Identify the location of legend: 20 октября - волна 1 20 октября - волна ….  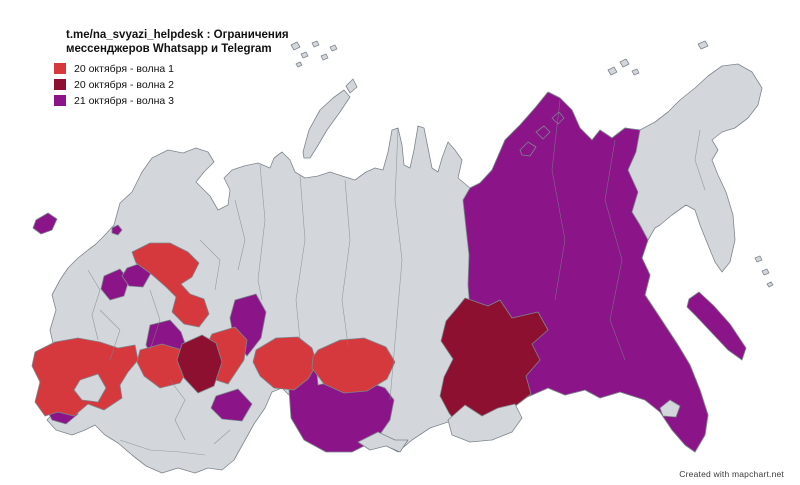
(114, 85).